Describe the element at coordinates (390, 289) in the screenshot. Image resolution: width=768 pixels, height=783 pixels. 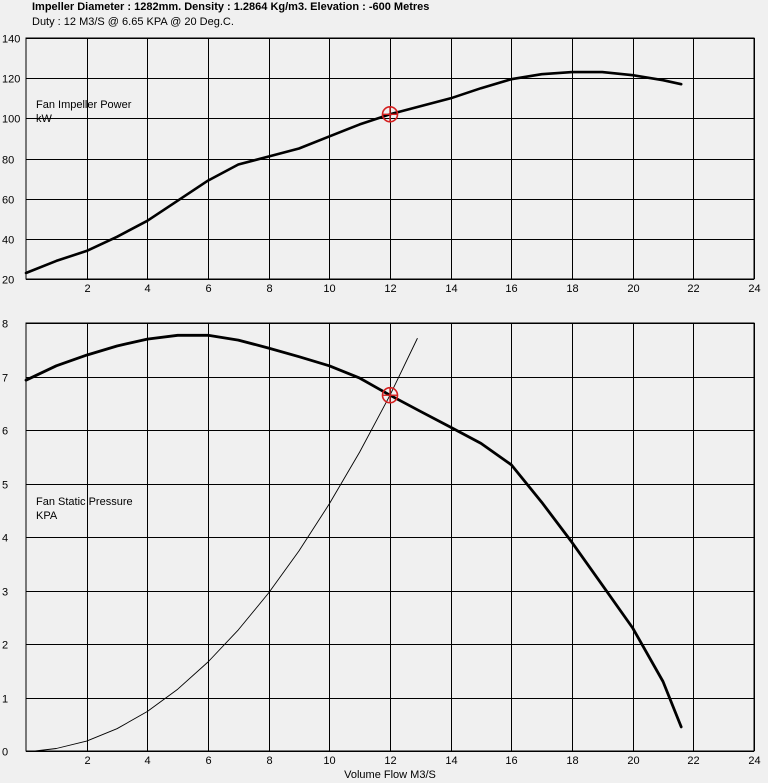
I see `x-tick-label-1-5: 12` at that location.